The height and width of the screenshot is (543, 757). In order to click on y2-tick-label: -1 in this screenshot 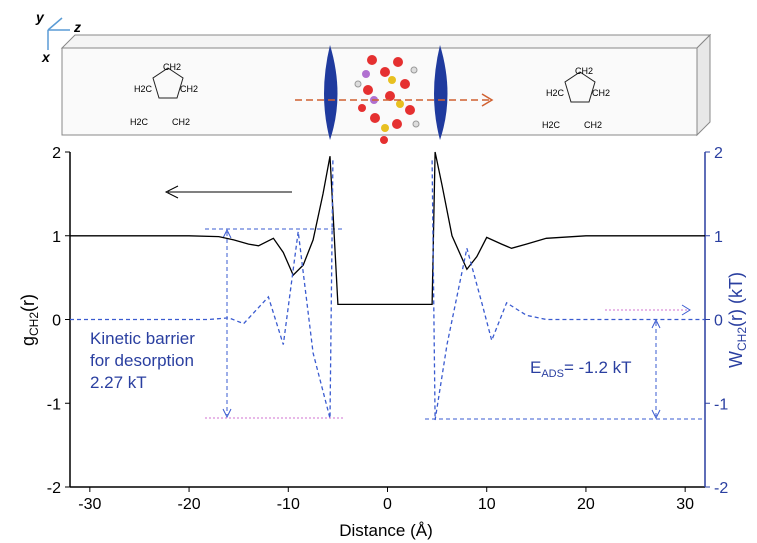, I will do `click(721, 404)`.